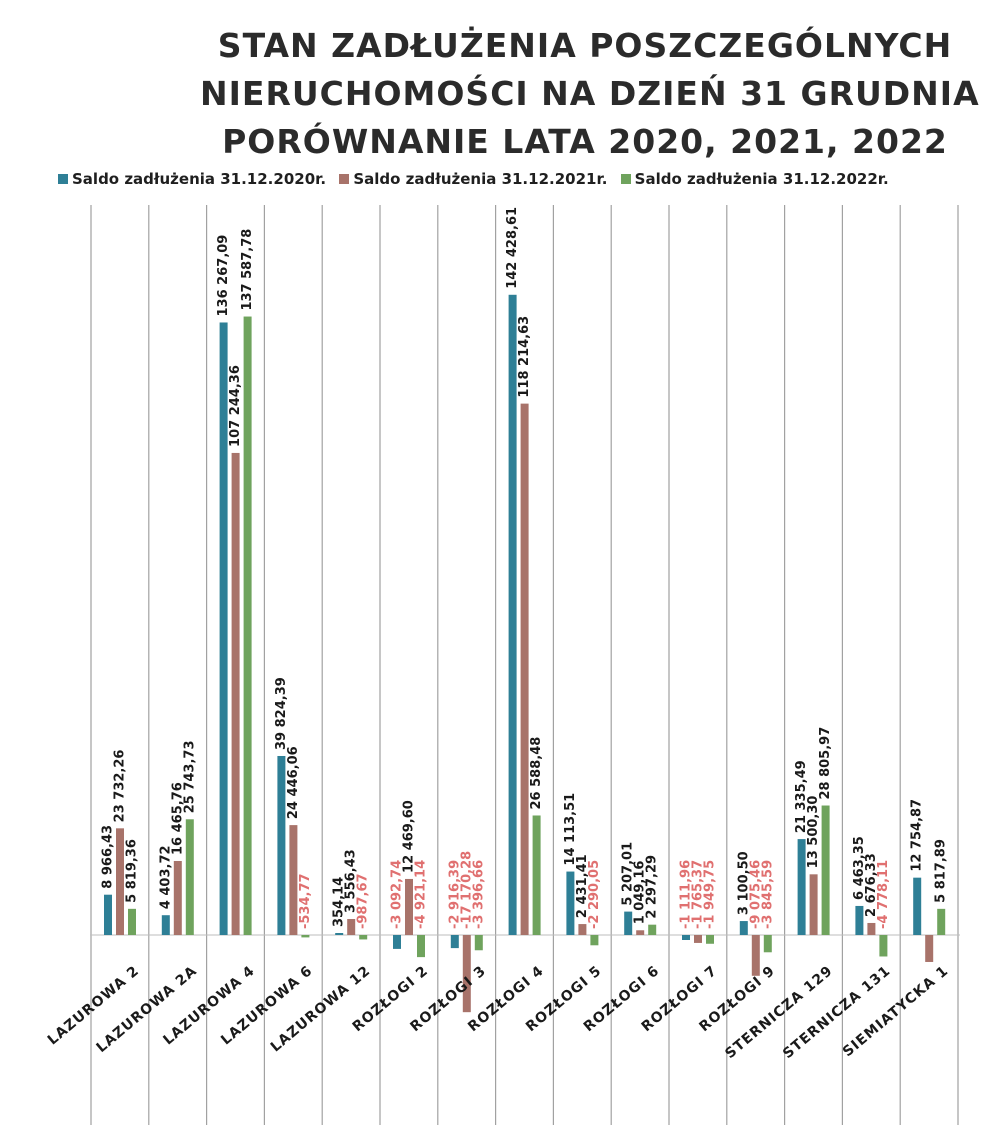 This screenshot has width=983, height=1139. I want to click on data-label: -2 916,39, so click(454, 894).